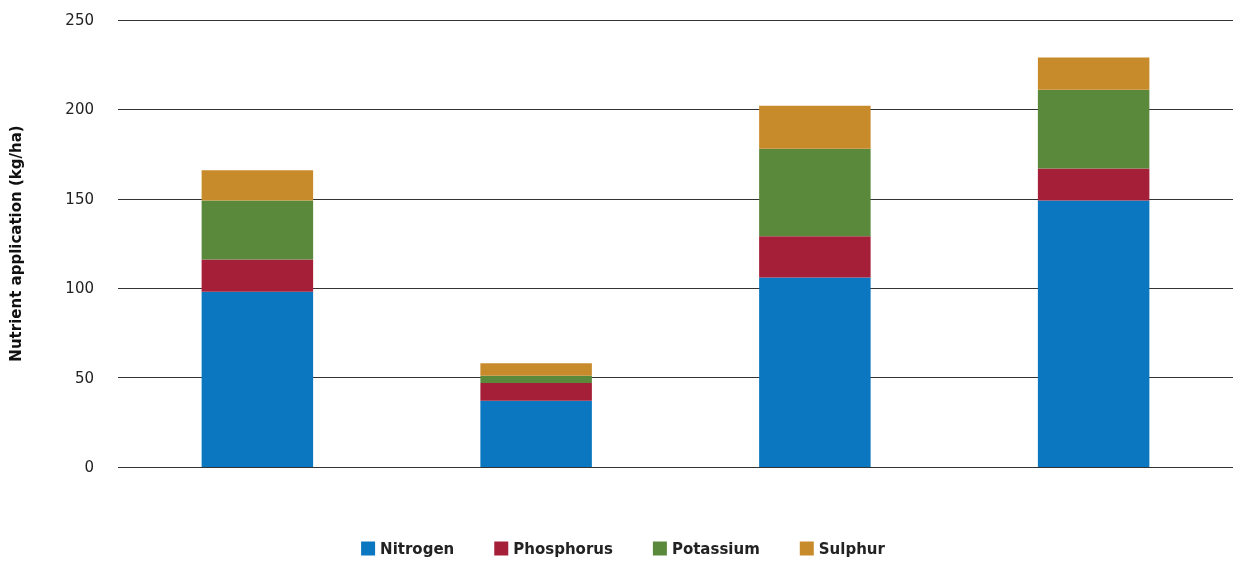  I want to click on y-axis-title: Nutrient application (kg/ha), so click(15, 243).